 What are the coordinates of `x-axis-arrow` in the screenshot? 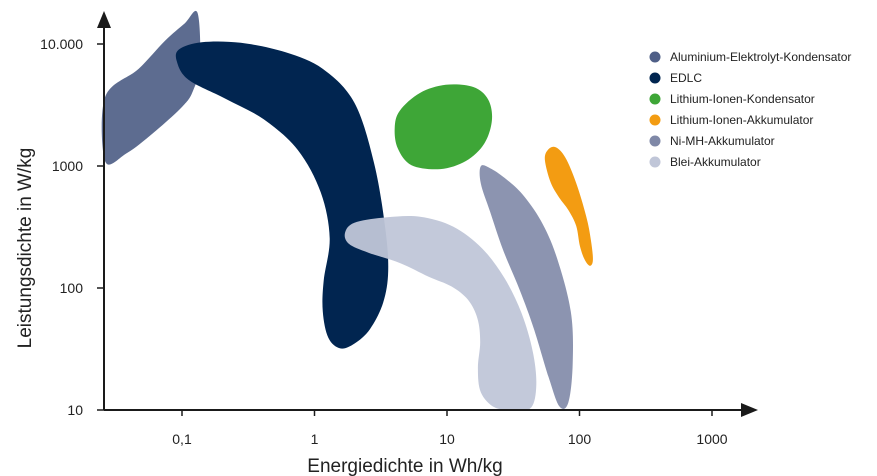 It's located at (749, 410).